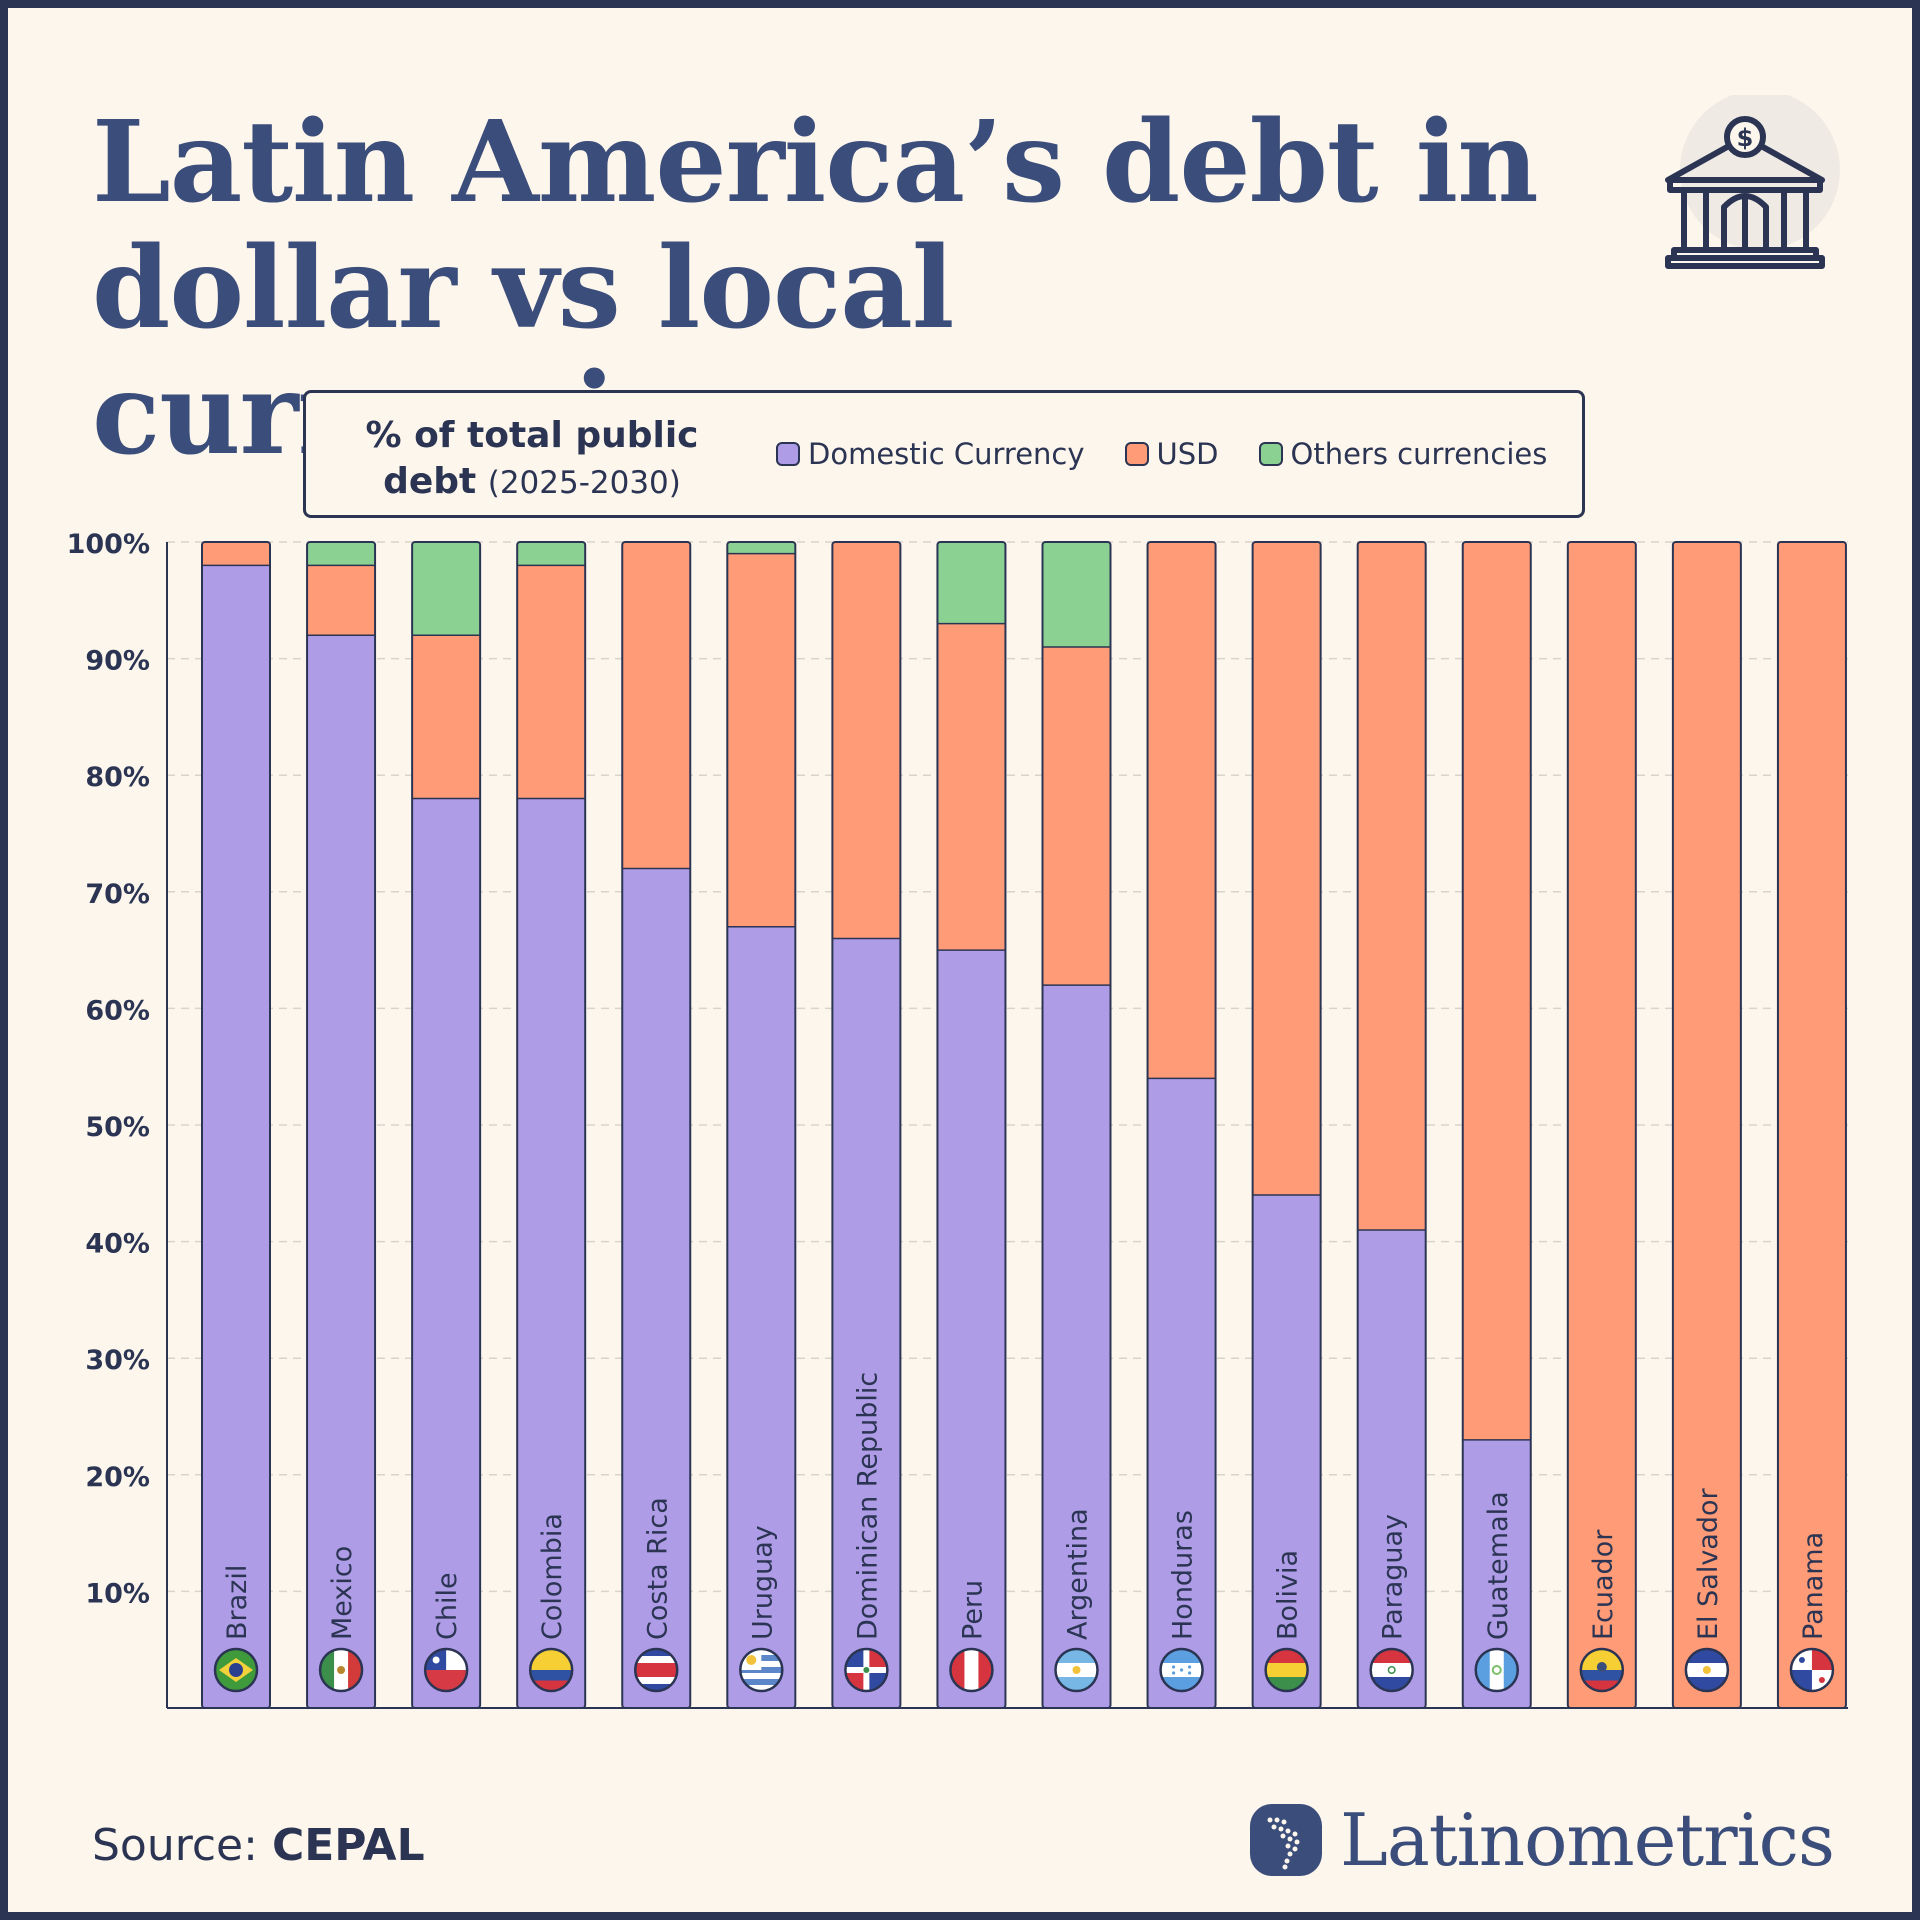  Describe the element at coordinates (342, 1593) in the screenshot. I see `category-label: Mexico` at that location.